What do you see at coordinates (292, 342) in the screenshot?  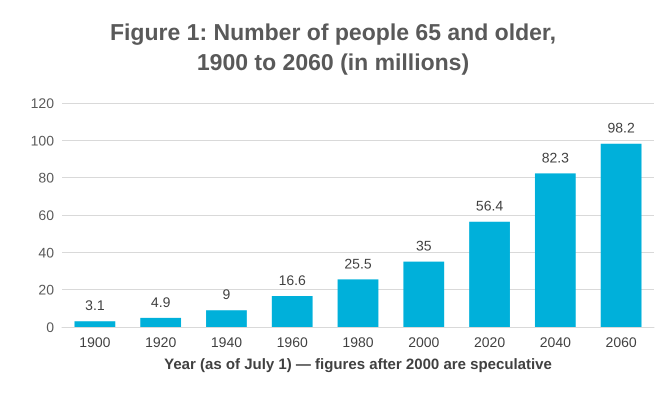 I see `x-tick-label: 1960` at bounding box center [292, 342].